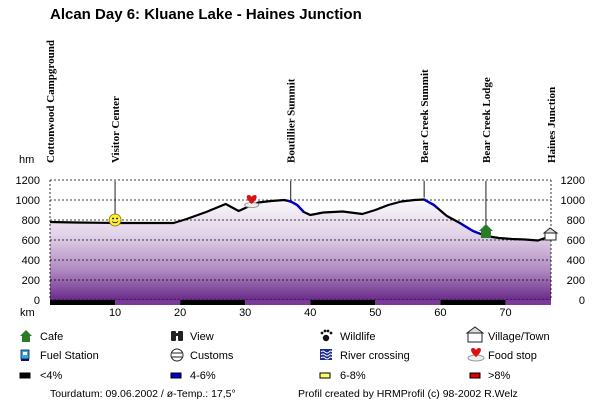 Image resolution: width=600 pixels, height=400 pixels. I want to click on legend-item-food: Food stop, so click(502, 355).